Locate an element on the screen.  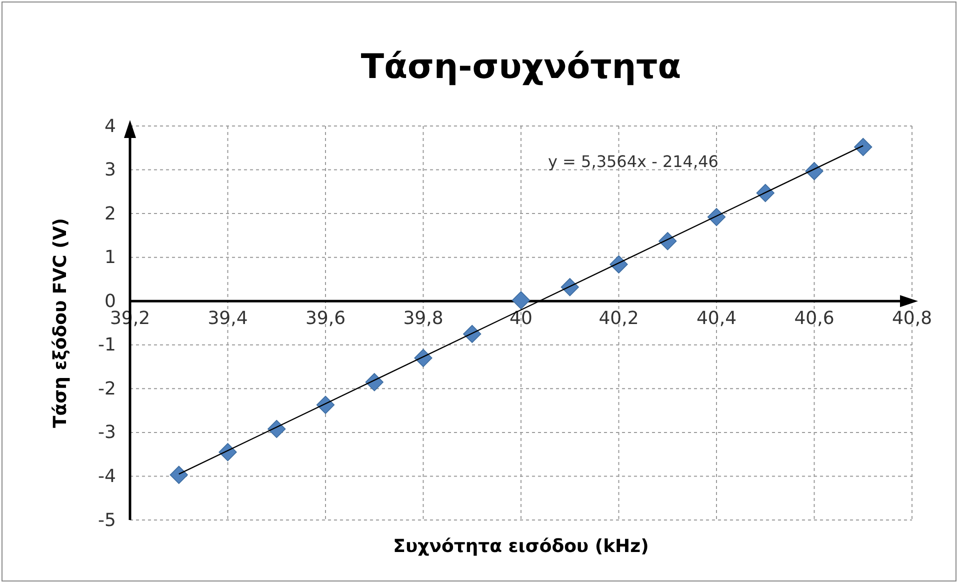
annotation: y = 5,3564x - 214,46 is located at coordinates (633, 161).